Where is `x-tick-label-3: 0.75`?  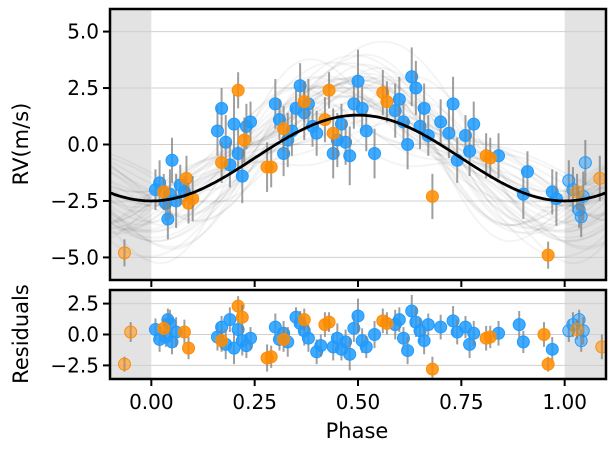
x-tick-label-3: 0.75 is located at coordinates (461, 402).